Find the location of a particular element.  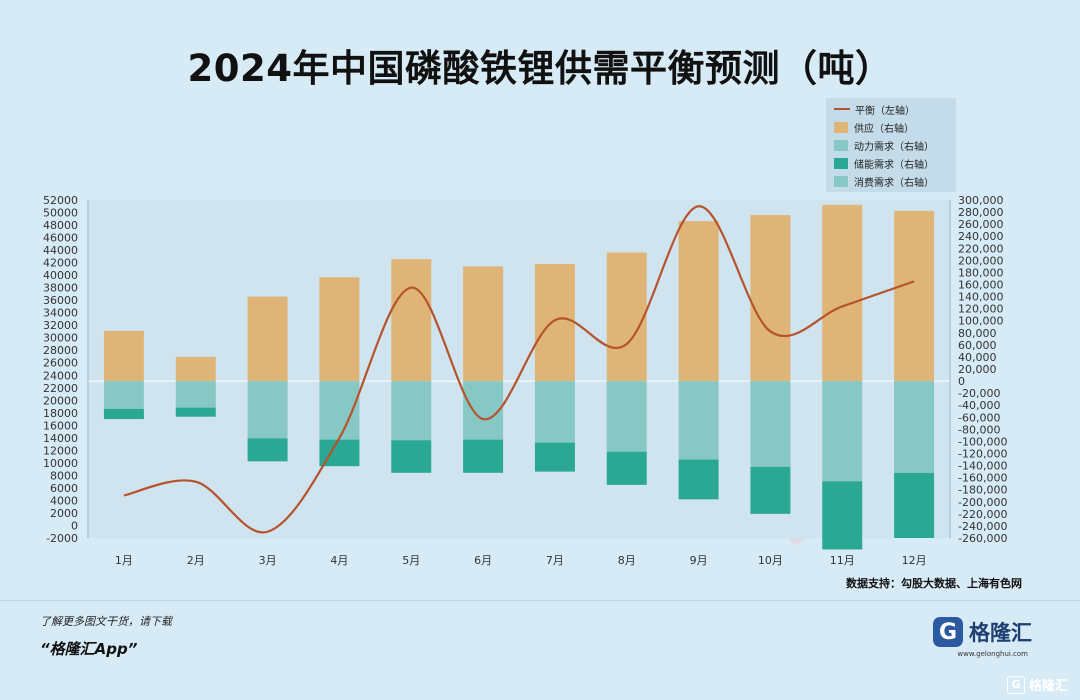

left-tick-label: 2000 is located at coordinates (64, 513).